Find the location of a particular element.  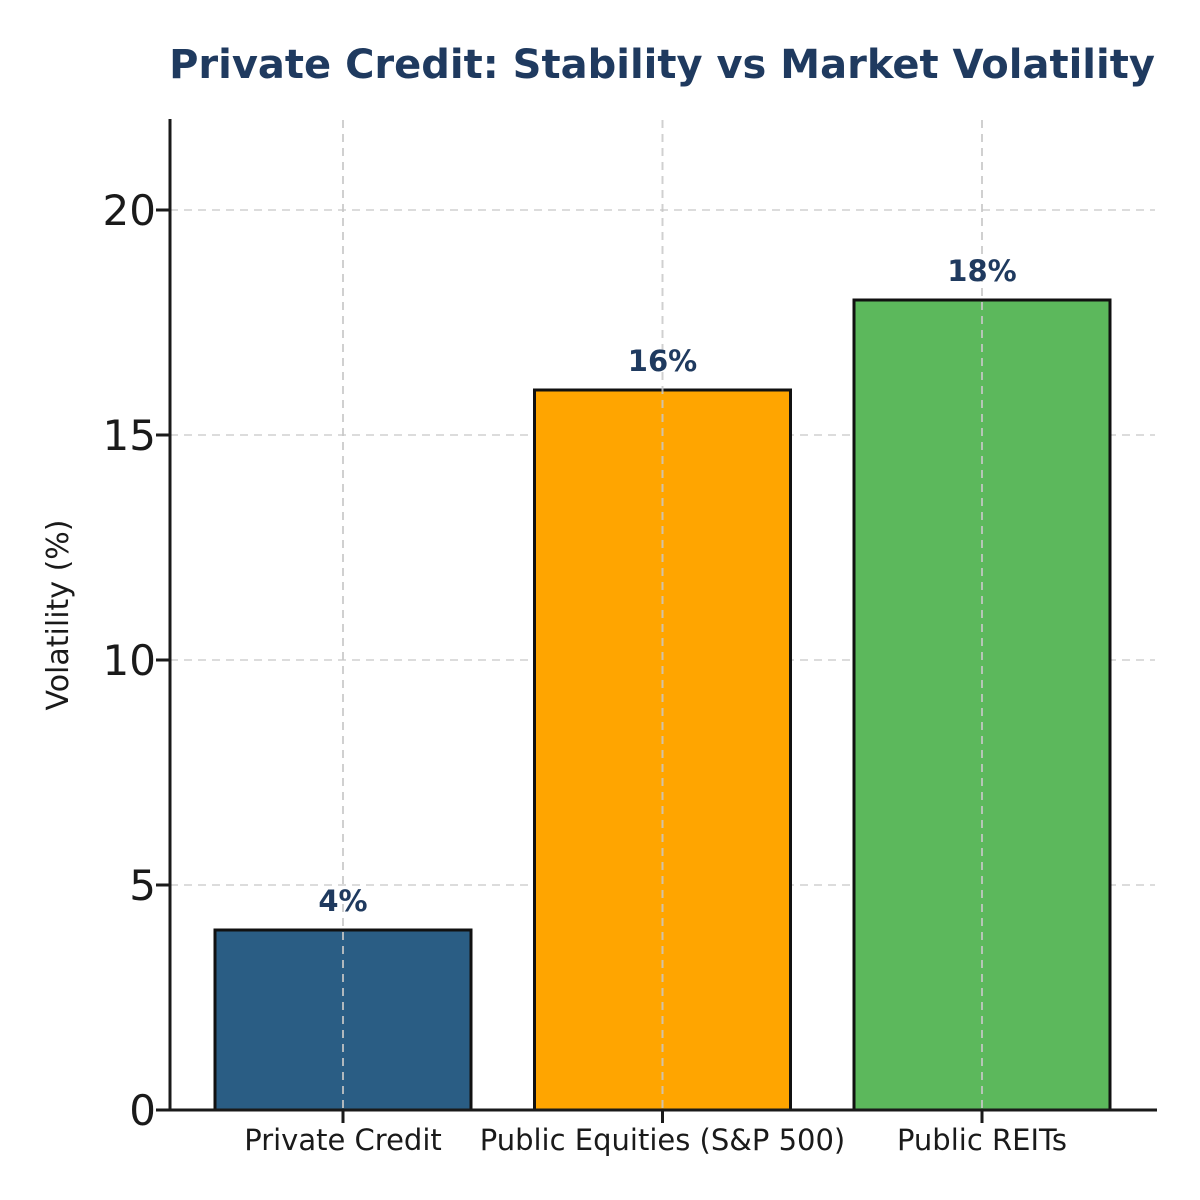

y-tick-label: 15 is located at coordinates (129, 435).